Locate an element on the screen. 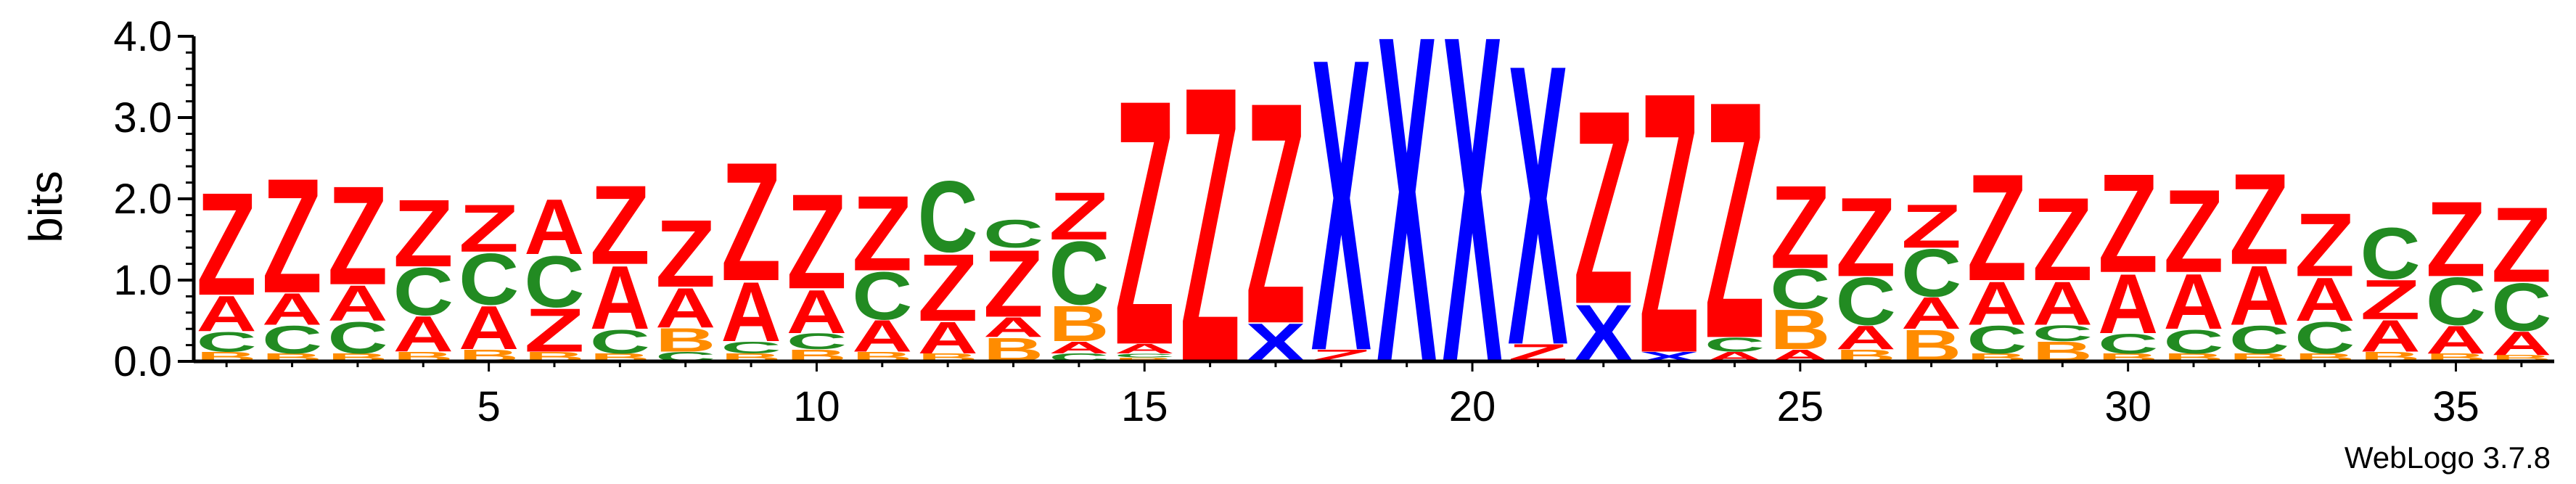 This screenshot has width=2576, height=484. glyph-c-pos-11: C is located at coordinates (882, 296).